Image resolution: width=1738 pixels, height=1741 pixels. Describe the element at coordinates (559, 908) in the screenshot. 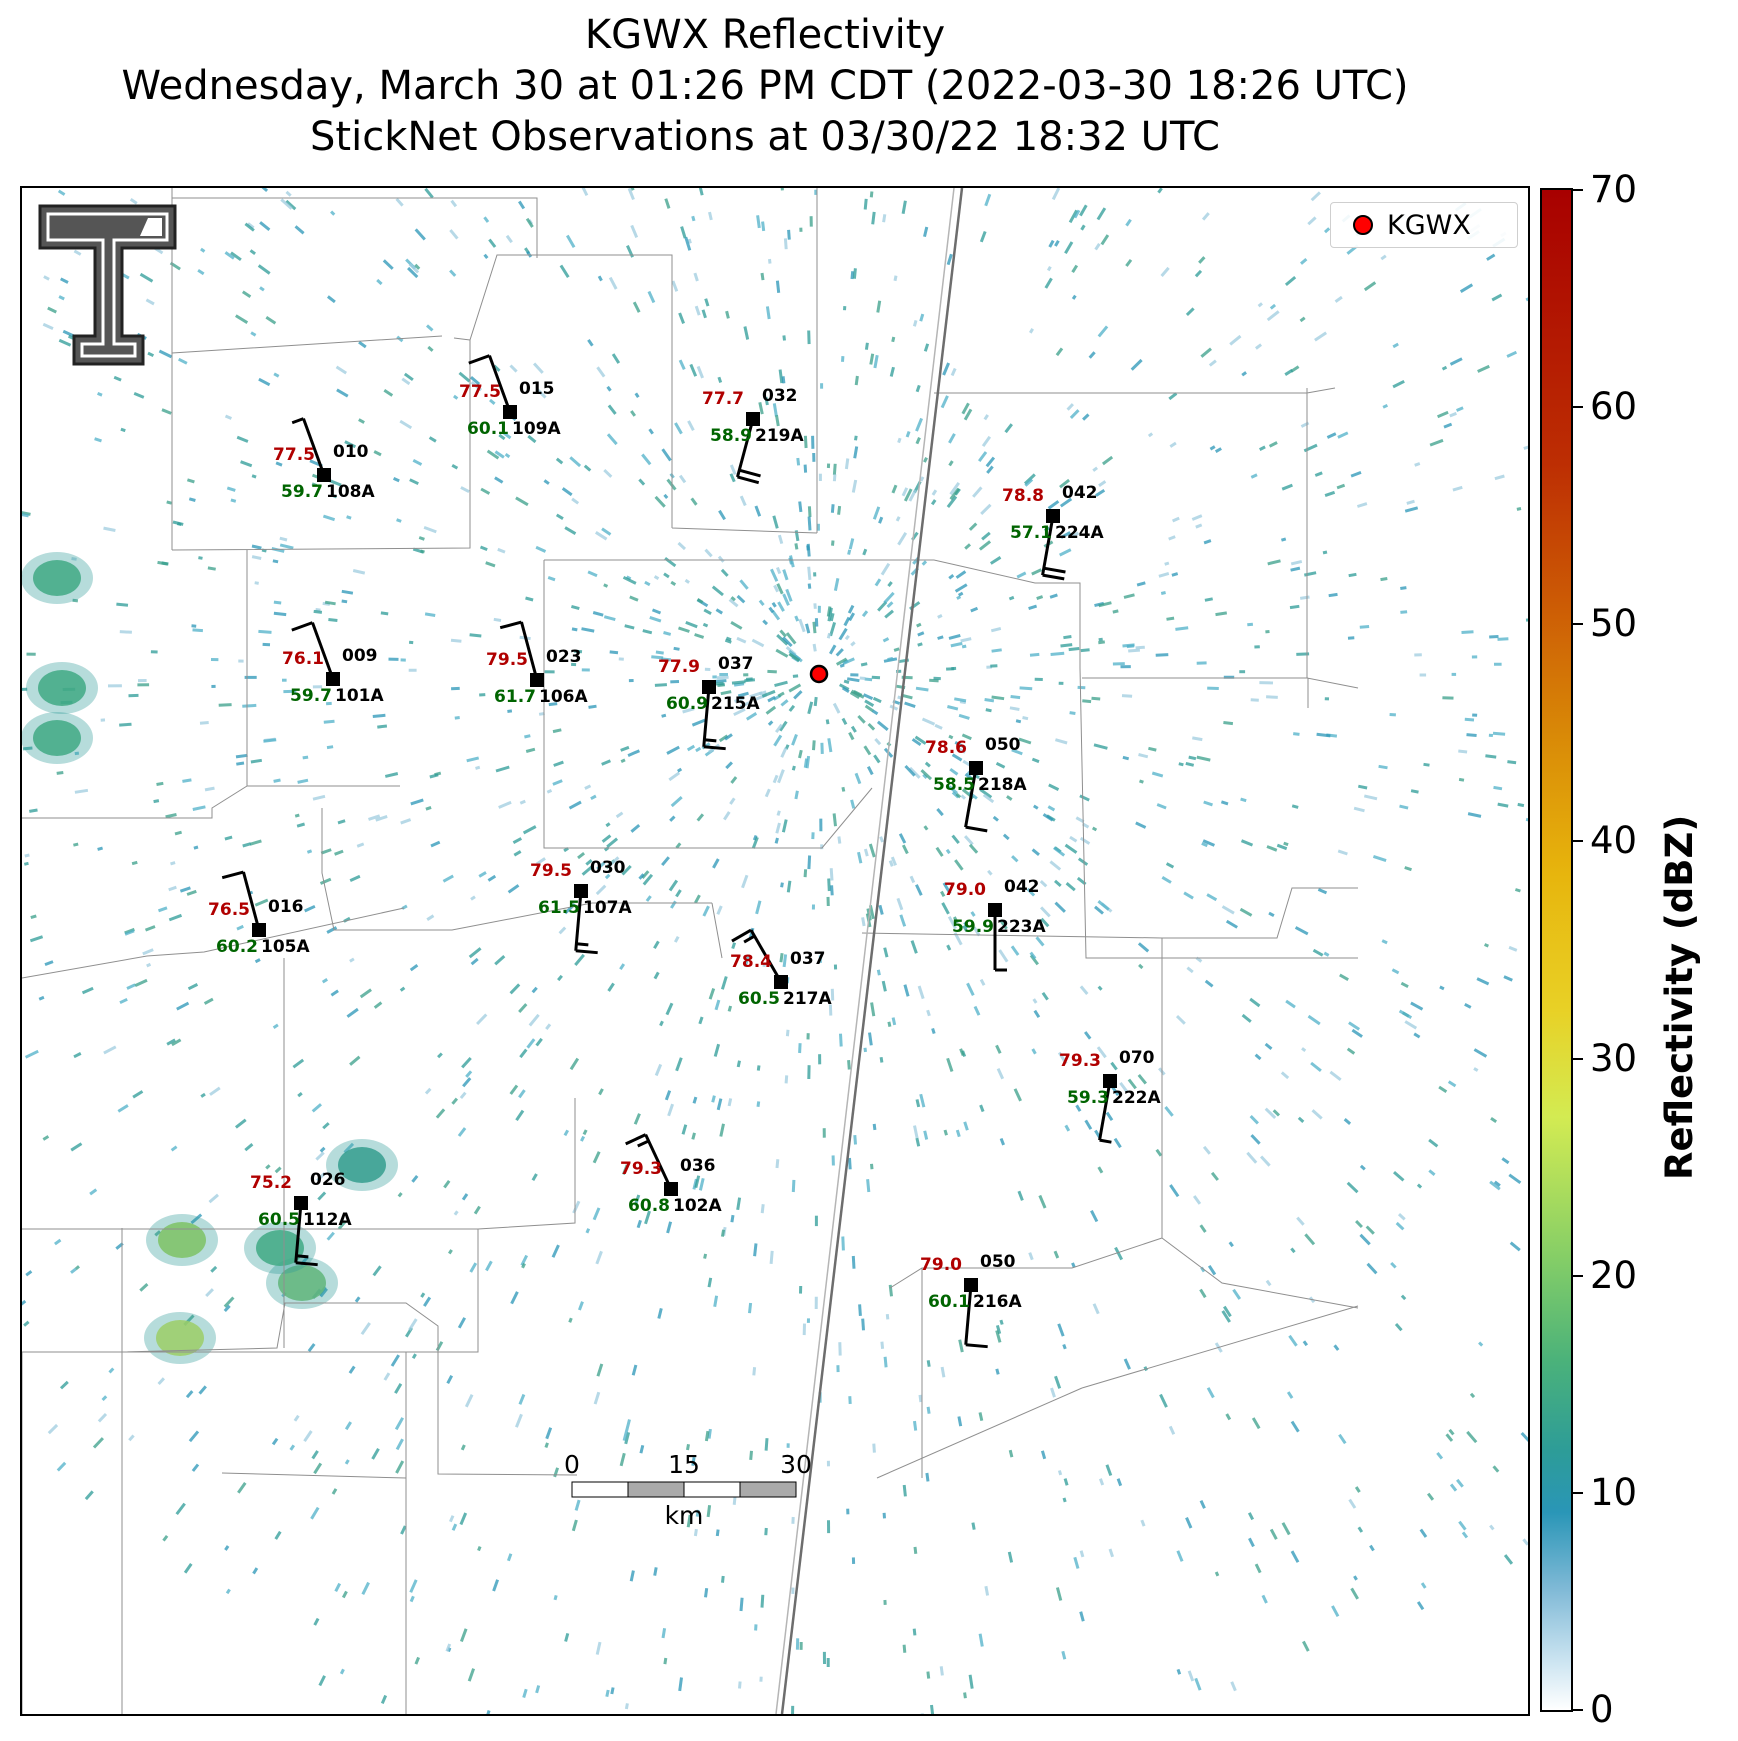

I see `station-dewpoint: 61.5` at that location.